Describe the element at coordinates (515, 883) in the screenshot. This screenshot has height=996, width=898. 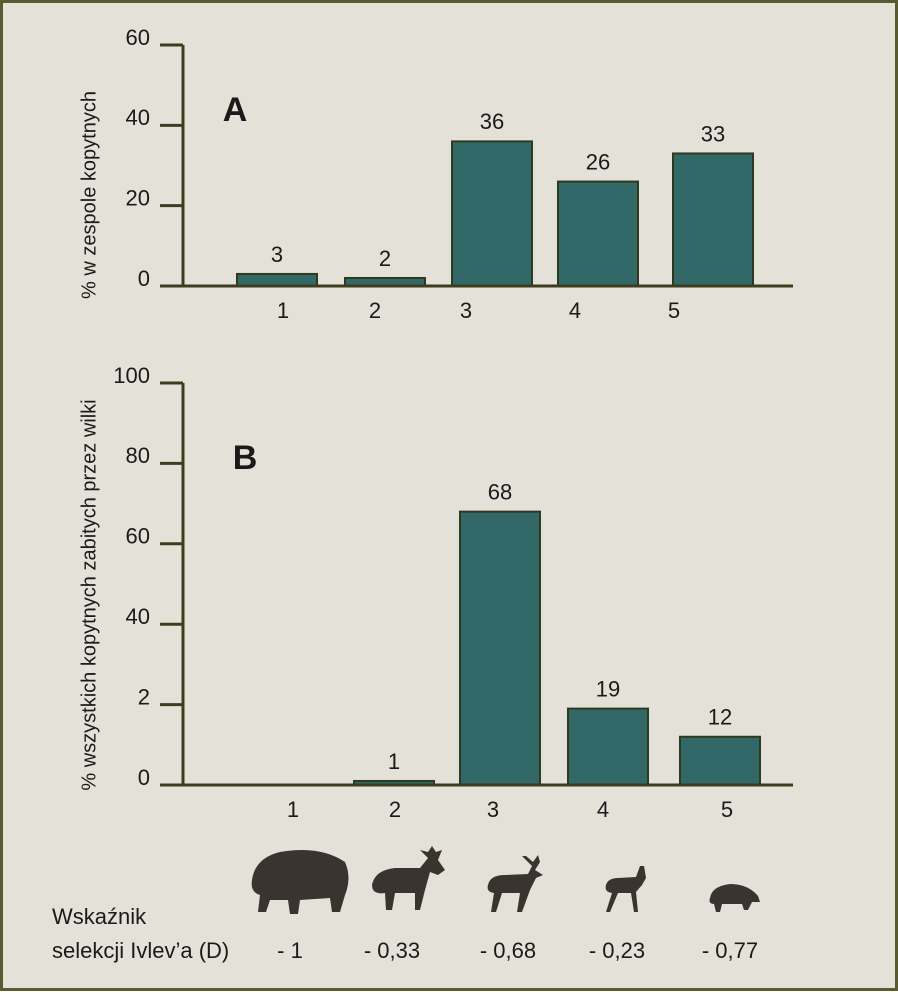
I see `deer` at that location.